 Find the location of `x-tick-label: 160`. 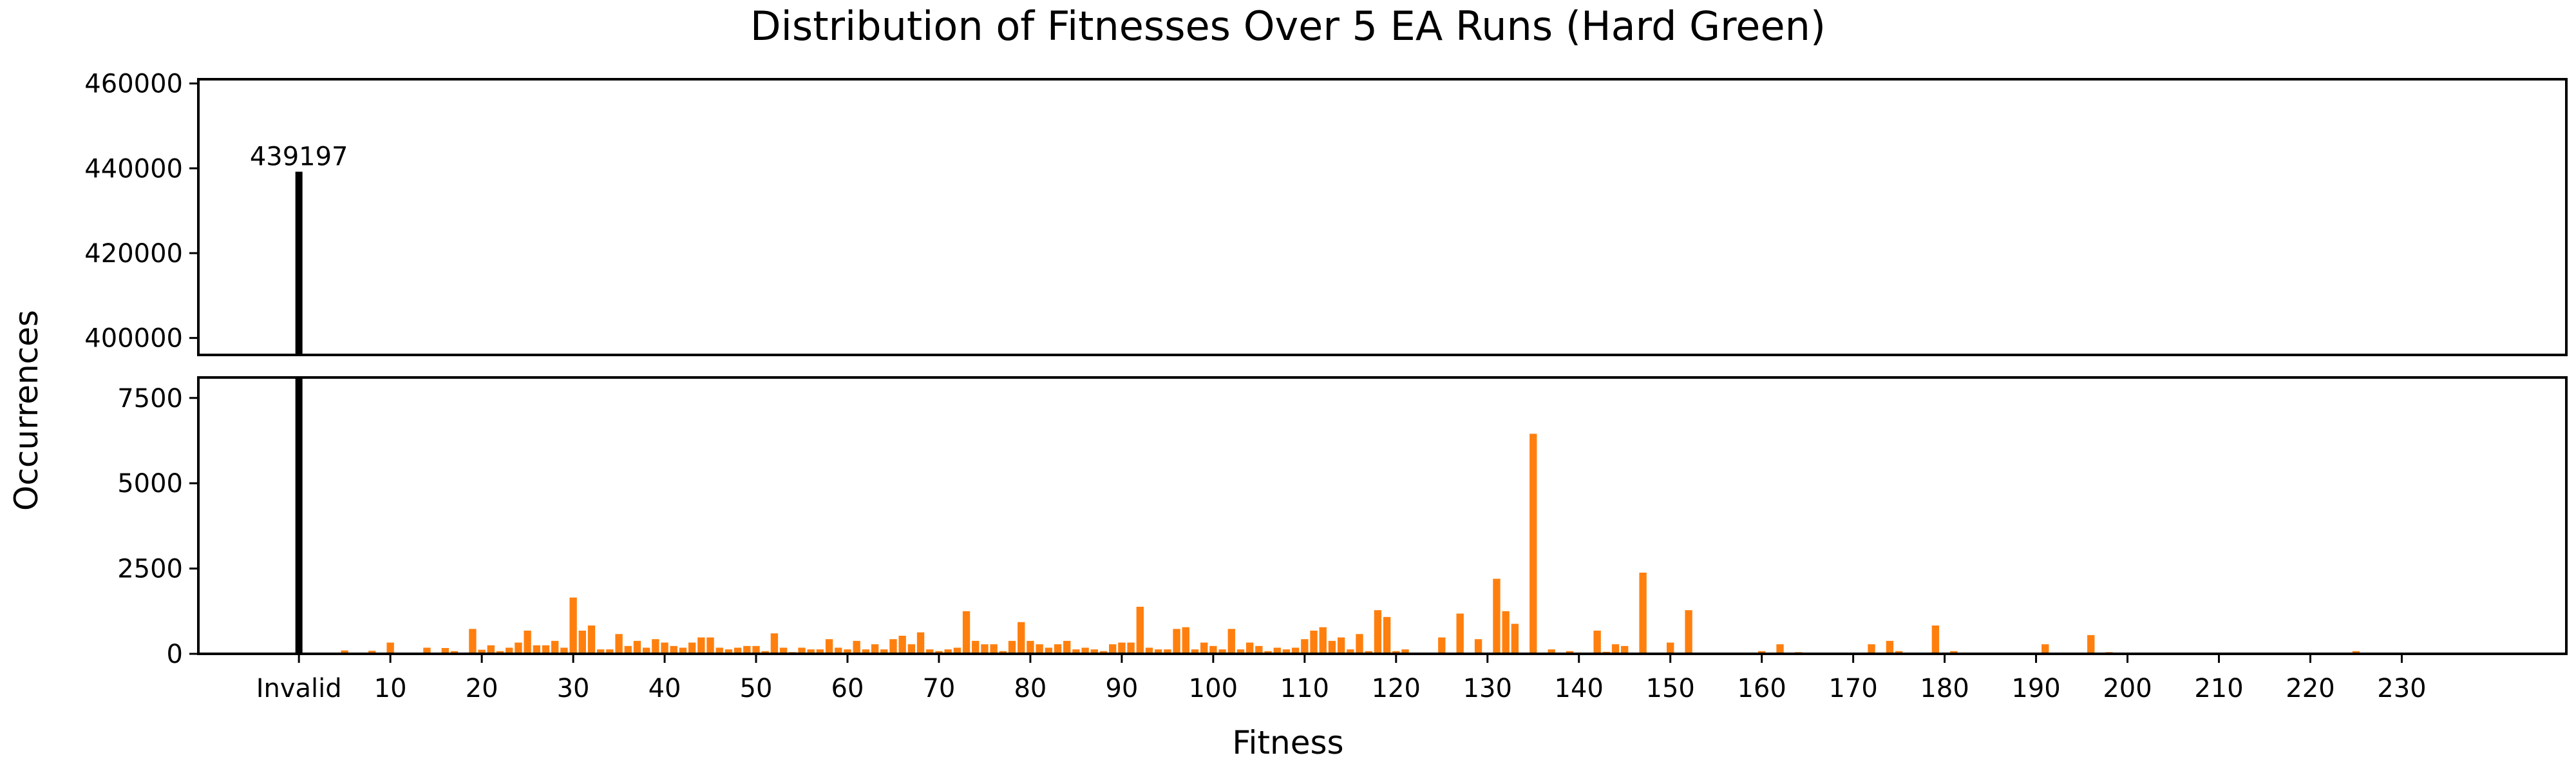

x-tick-label: 160 is located at coordinates (1762, 689).